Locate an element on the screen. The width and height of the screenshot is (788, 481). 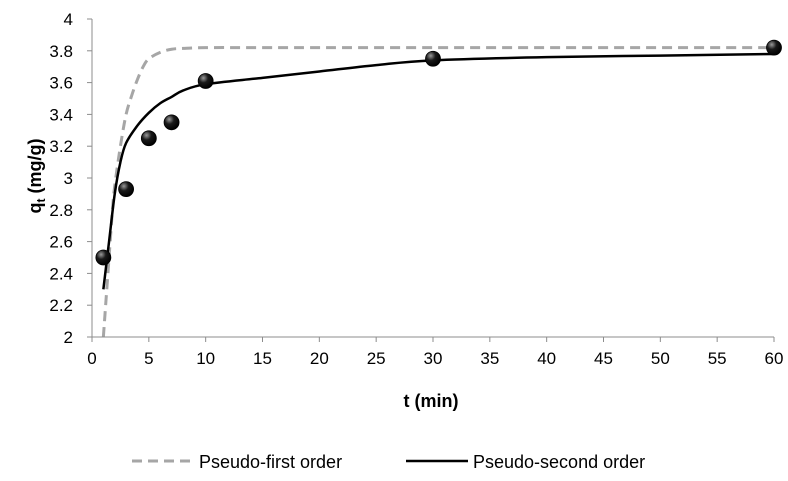
x-tick-label: 25 is located at coordinates (376, 358).